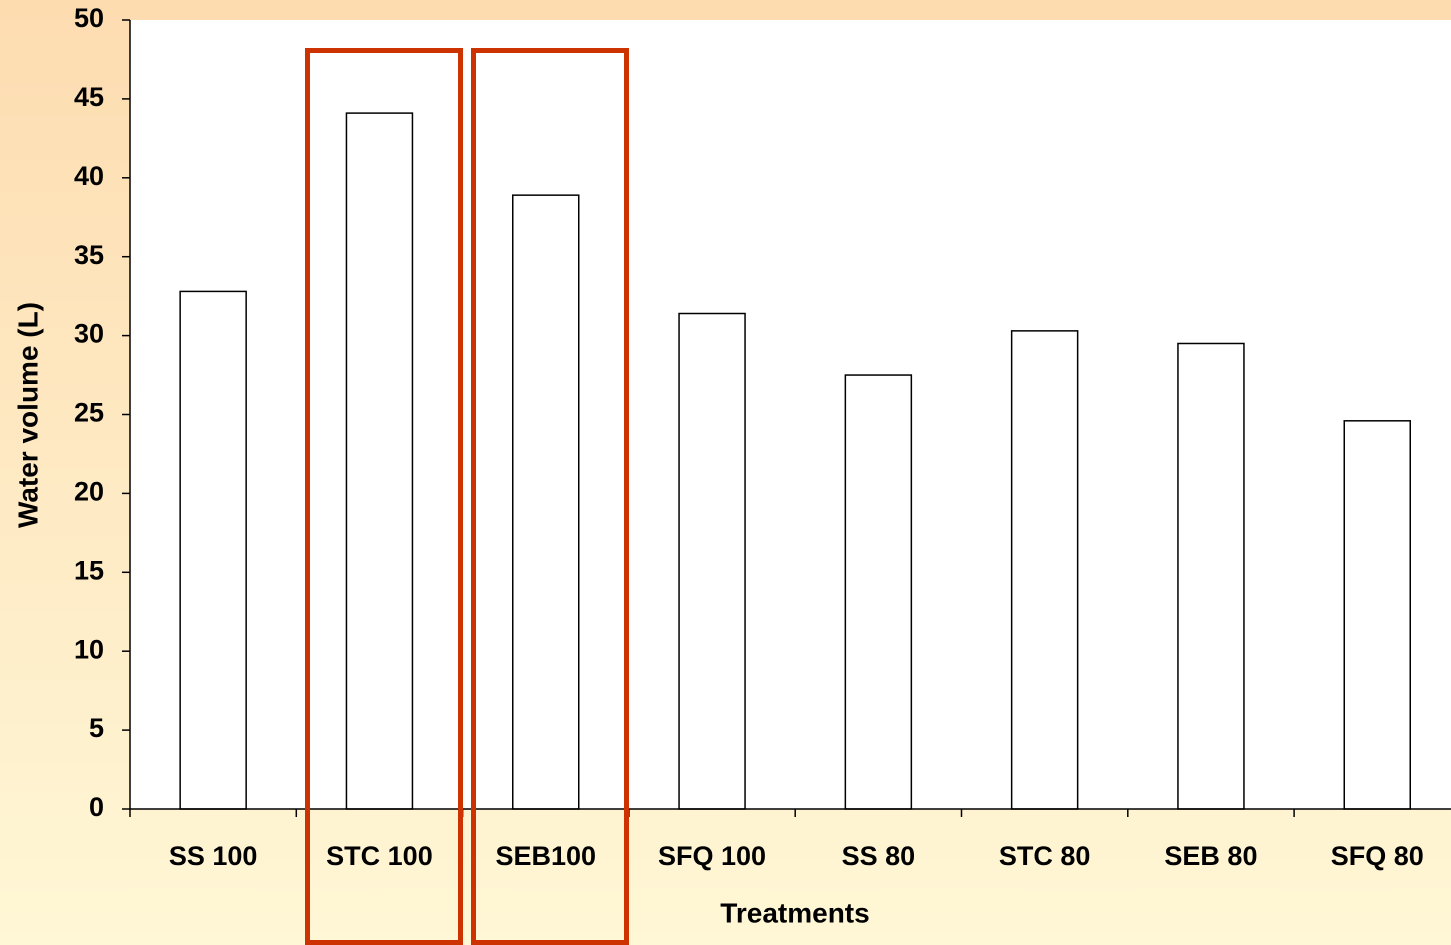  What do you see at coordinates (89, 570) in the screenshot?
I see `y-tick-label: 15` at bounding box center [89, 570].